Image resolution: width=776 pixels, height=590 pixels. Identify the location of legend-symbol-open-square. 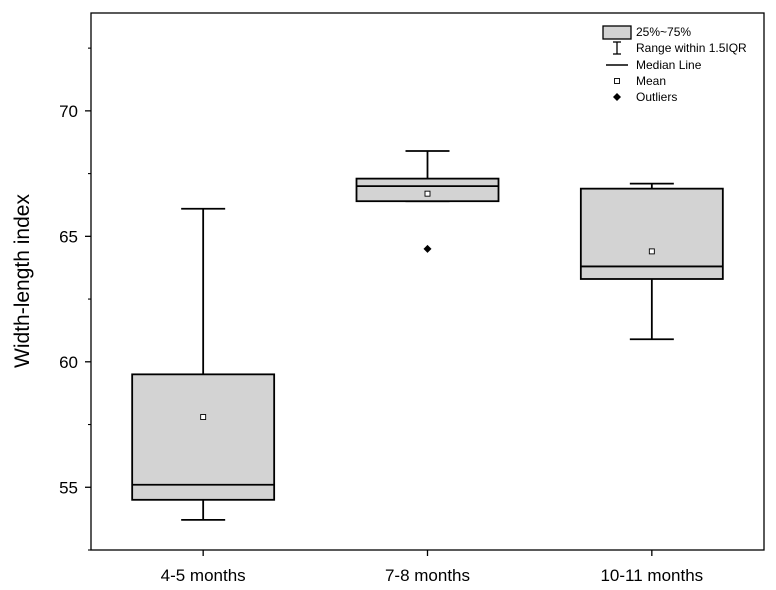
(617, 81).